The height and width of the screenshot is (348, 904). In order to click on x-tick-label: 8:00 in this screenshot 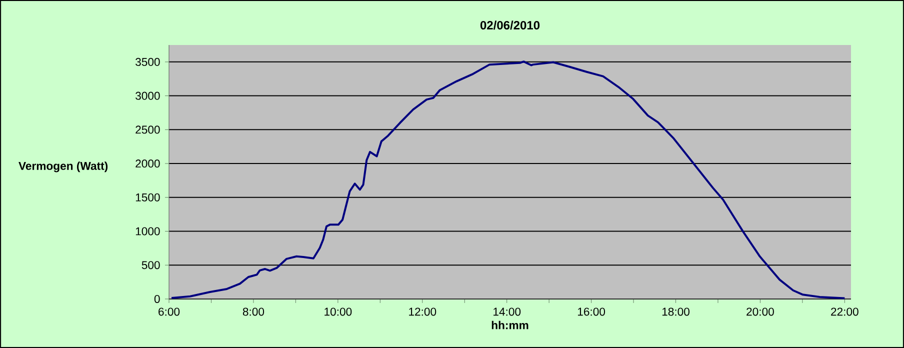, I will do `click(253, 312)`.